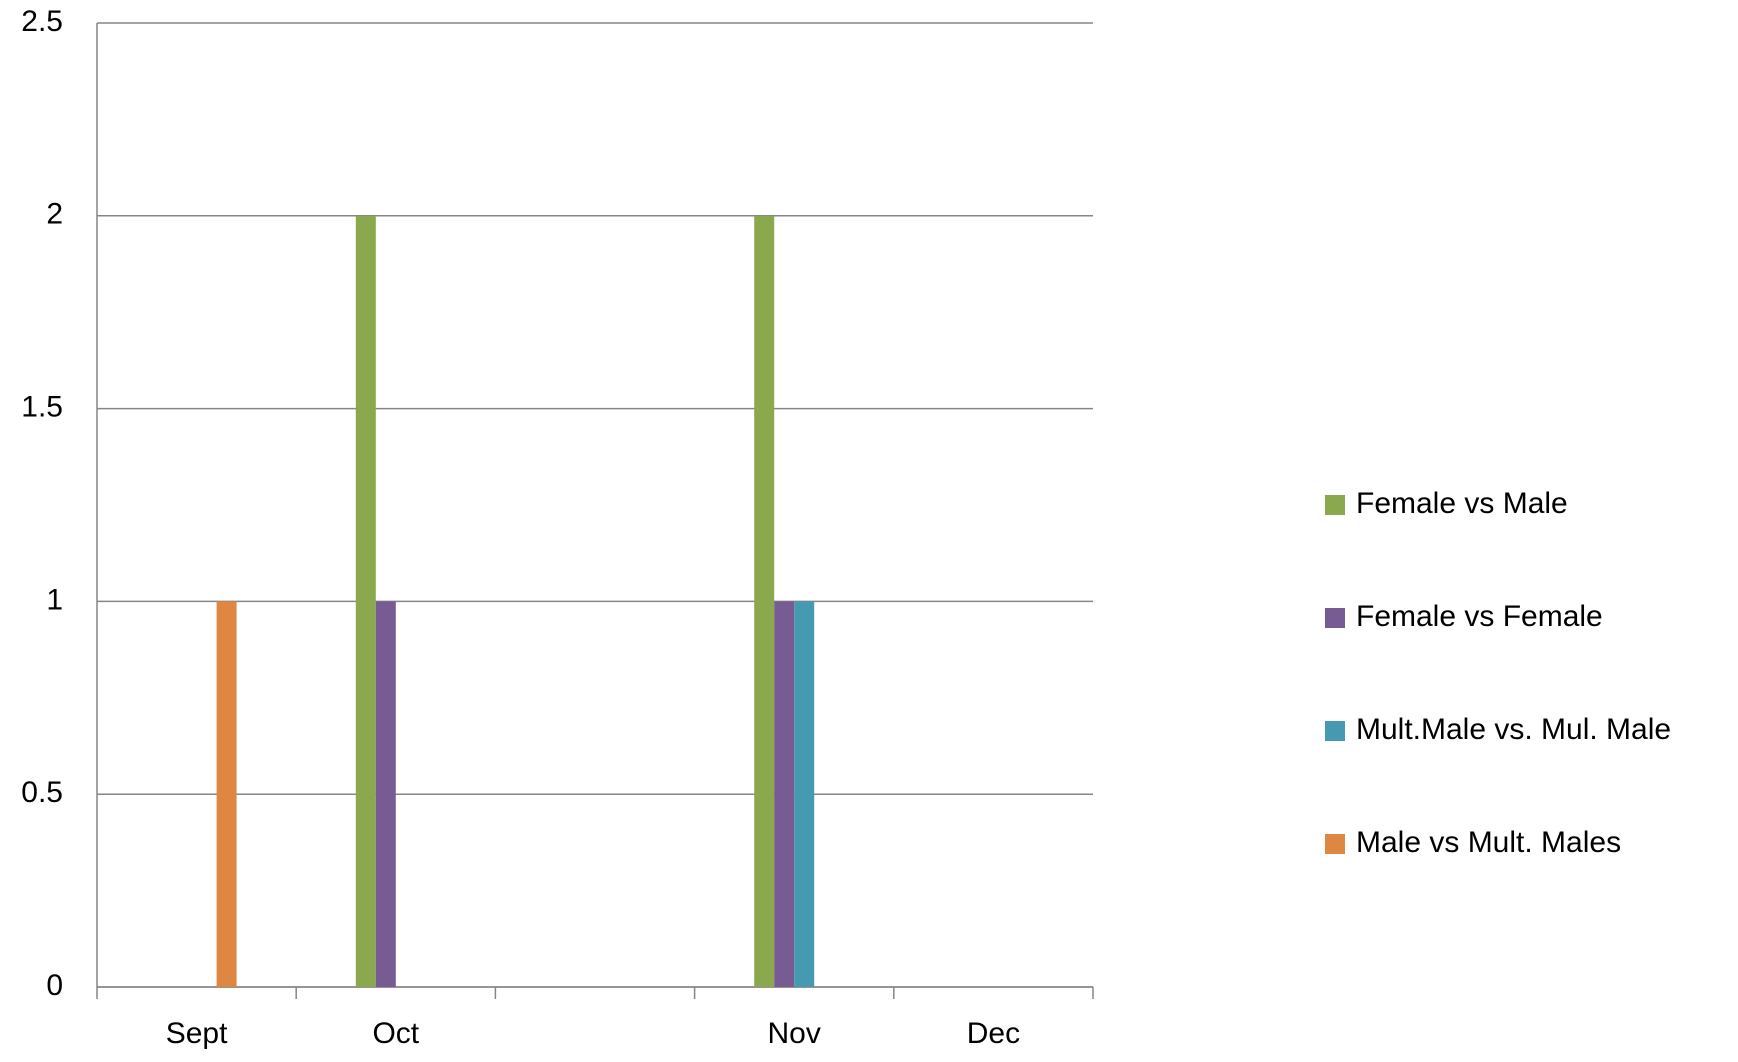 This screenshot has height=1062, width=1738. What do you see at coordinates (42, 21) in the screenshot?
I see `y-tick-label: 2.5` at bounding box center [42, 21].